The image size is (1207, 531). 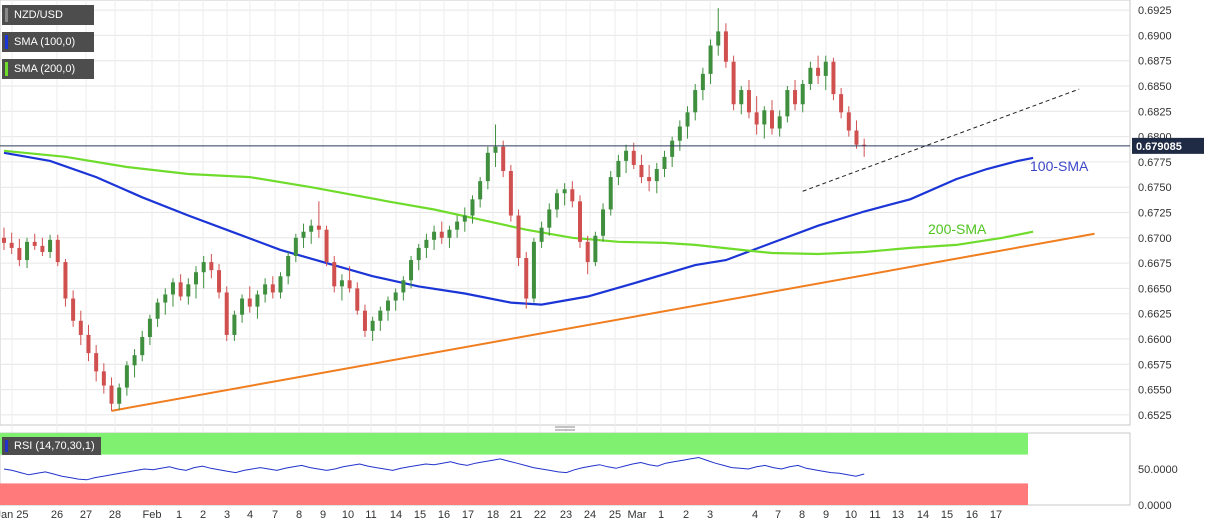 What do you see at coordinates (48, 42) in the screenshot?
I see `sma100-legend: SMA (100,0)` at bounding box center [48, 42].